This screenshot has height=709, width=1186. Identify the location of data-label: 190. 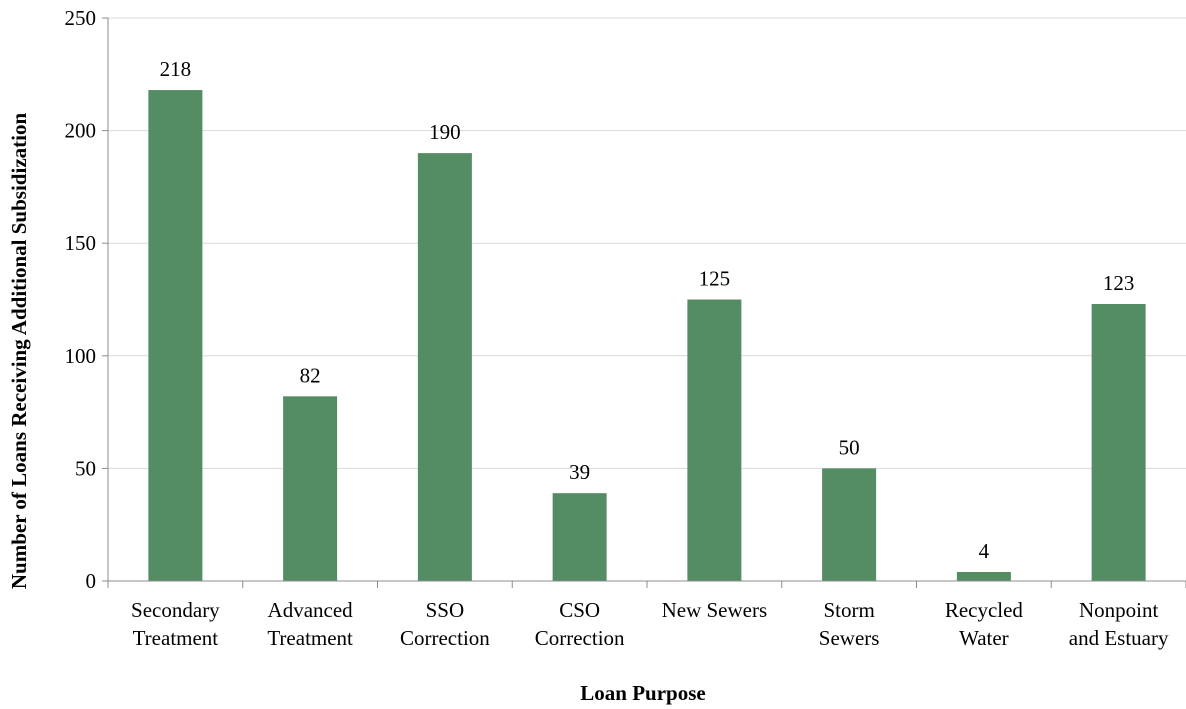
(445, 132).